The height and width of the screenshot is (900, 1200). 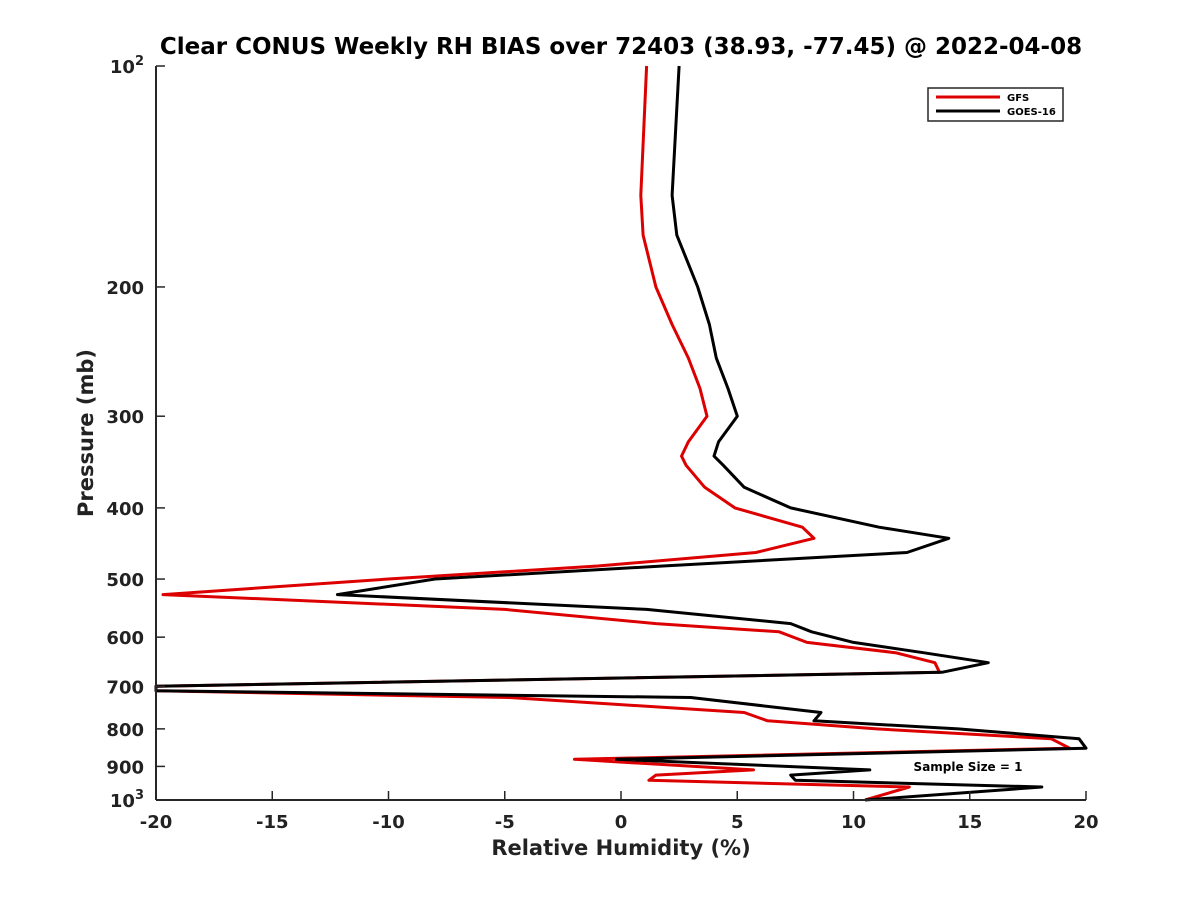 I want to click on y-tick-label: 700, so click(x=125, y=687).